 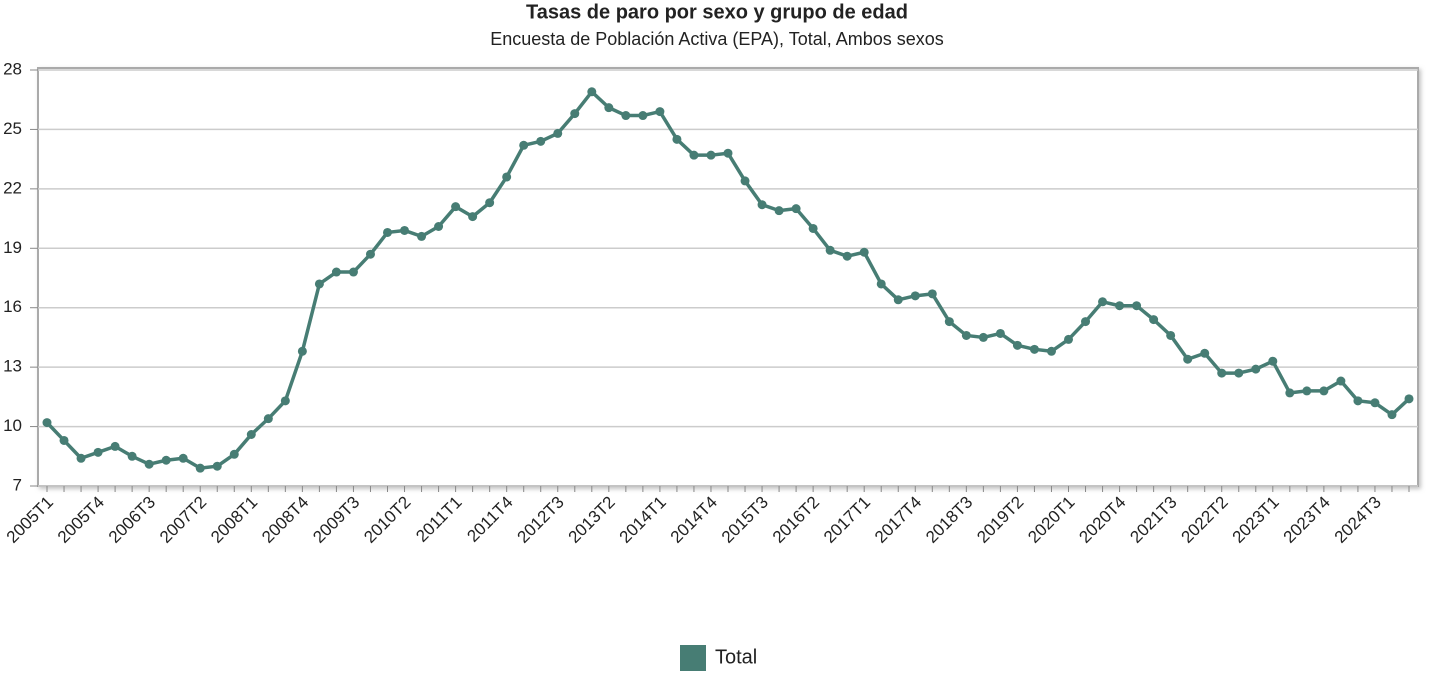 I want to click on x-tick-label: 2009T3, so click(x=336, y=520).